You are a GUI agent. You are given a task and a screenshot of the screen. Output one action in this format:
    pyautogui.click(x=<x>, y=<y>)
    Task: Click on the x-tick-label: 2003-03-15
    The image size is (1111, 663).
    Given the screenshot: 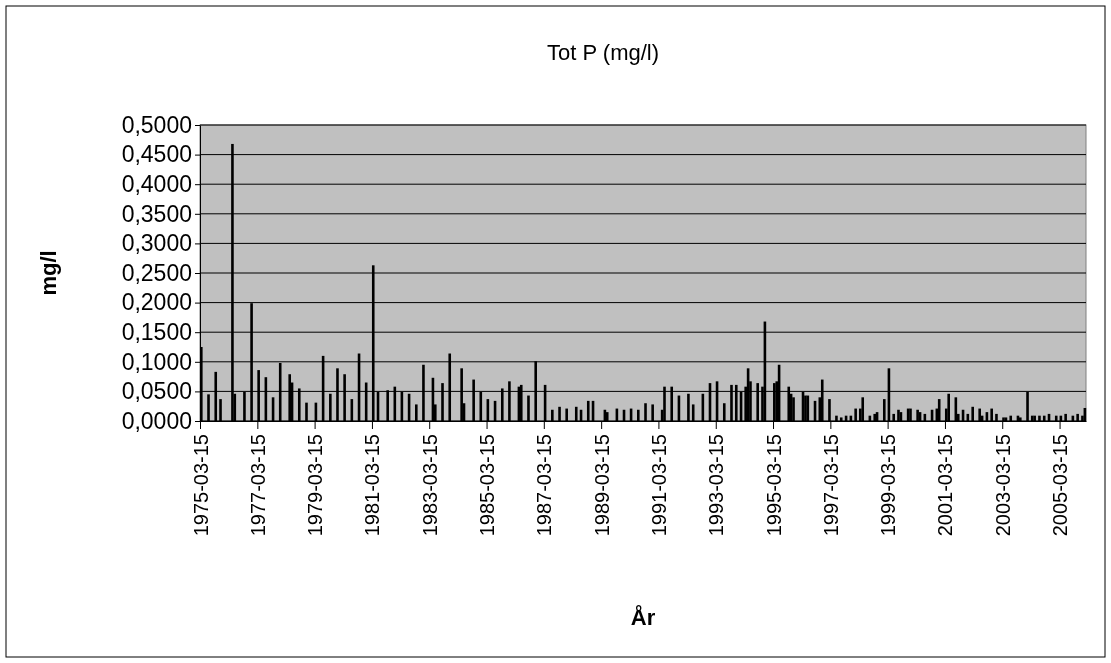 What is the action you would take?
    pyautogui.click(x=1002, y=485)
    